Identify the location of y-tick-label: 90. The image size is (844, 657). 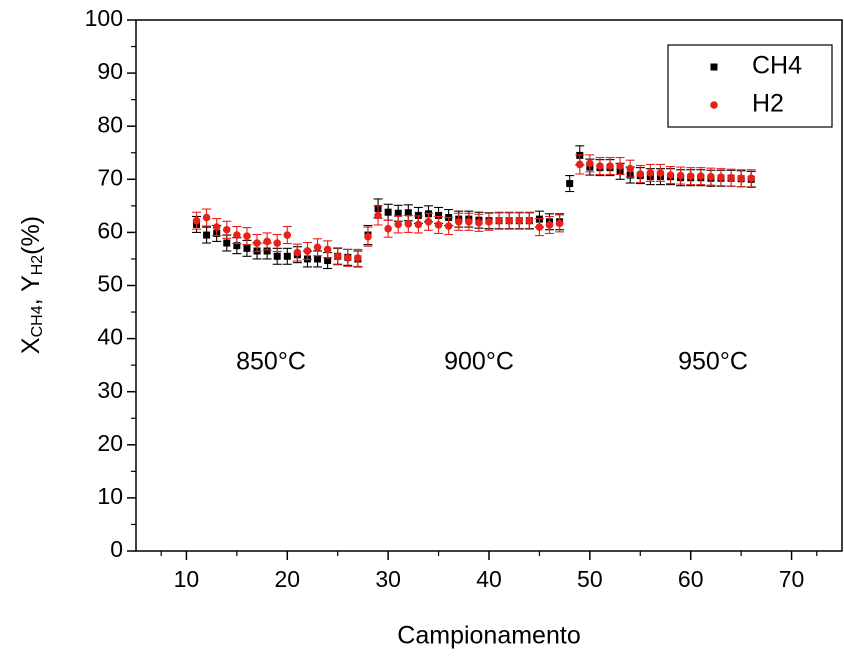
(110, 71).